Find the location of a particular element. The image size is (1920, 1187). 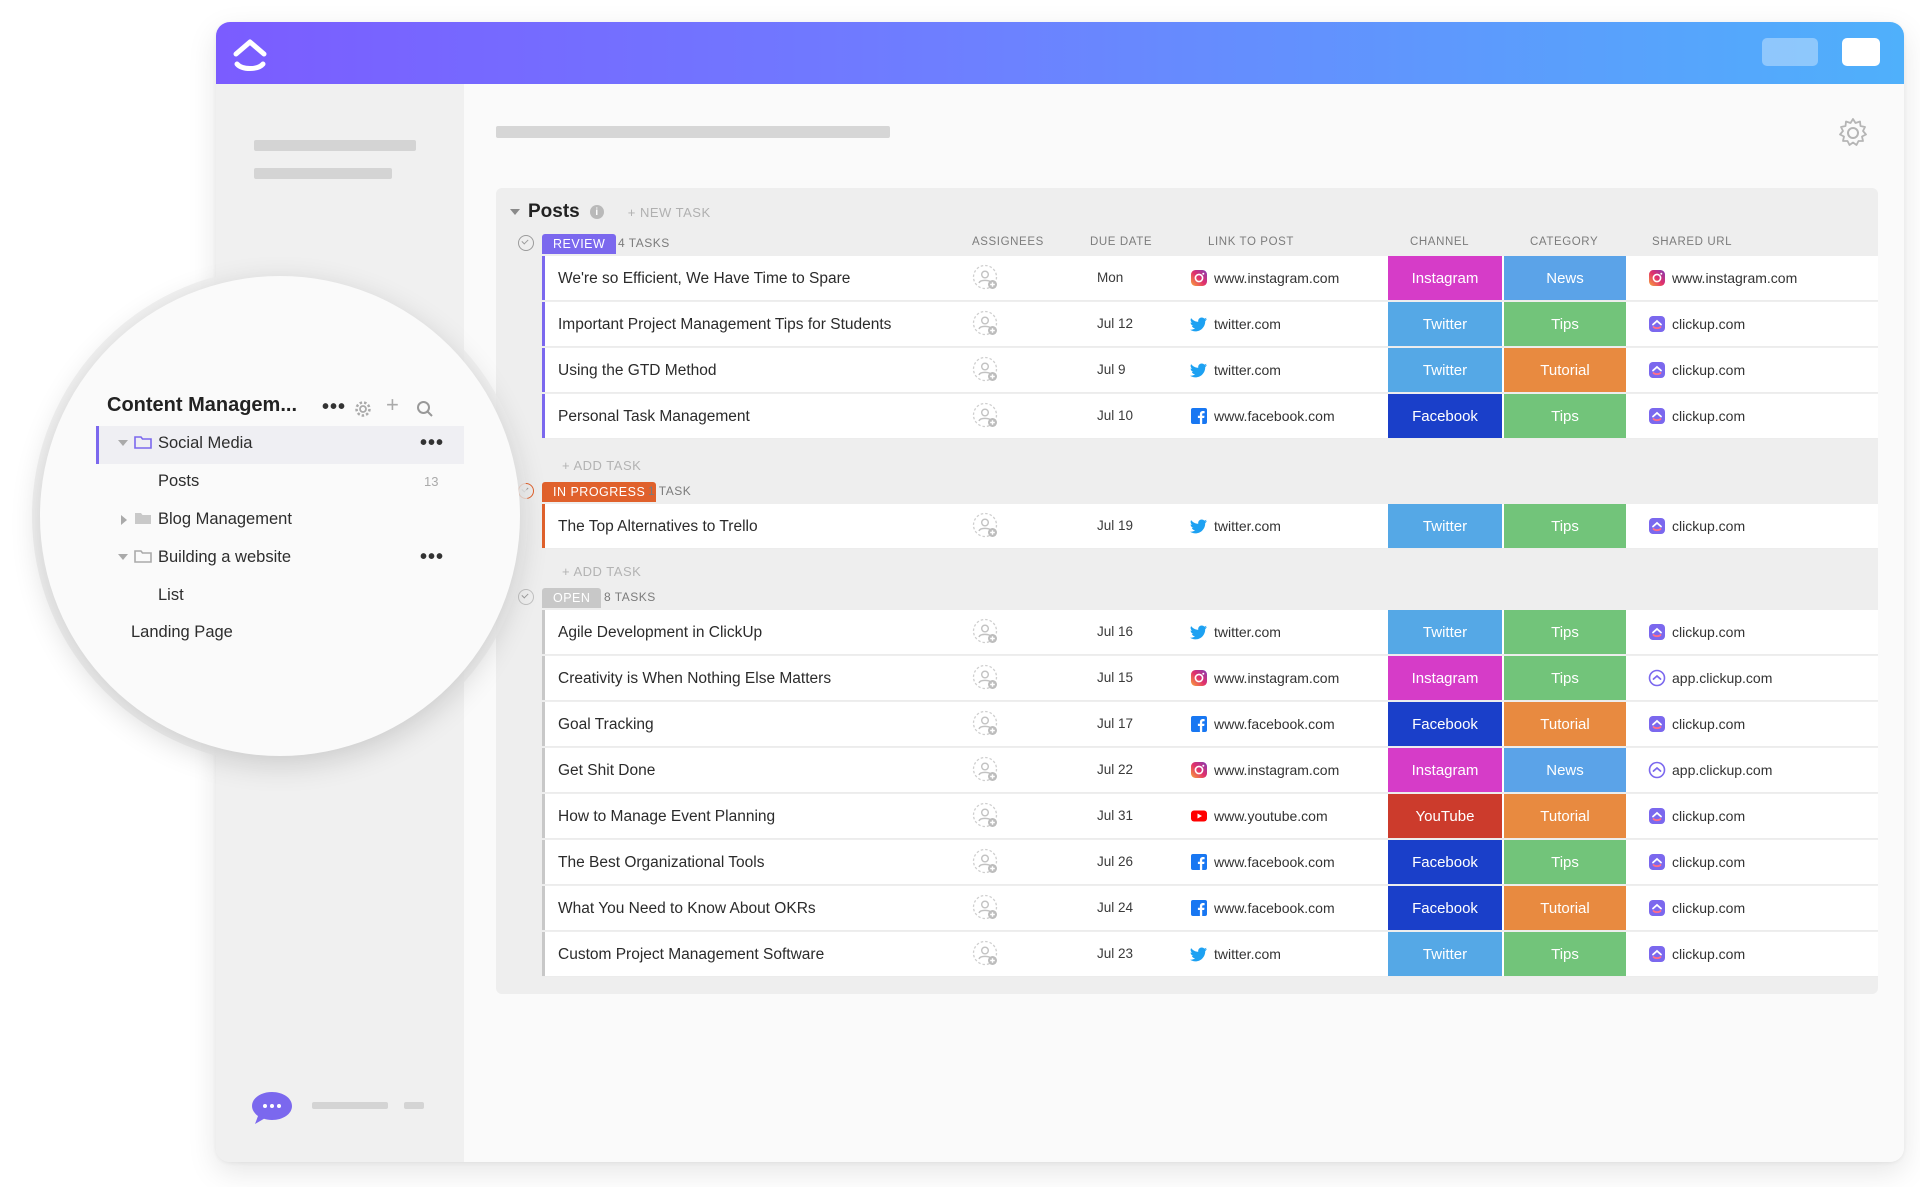

column-channel: CHANNEL is located at coordinates (1440, 242).